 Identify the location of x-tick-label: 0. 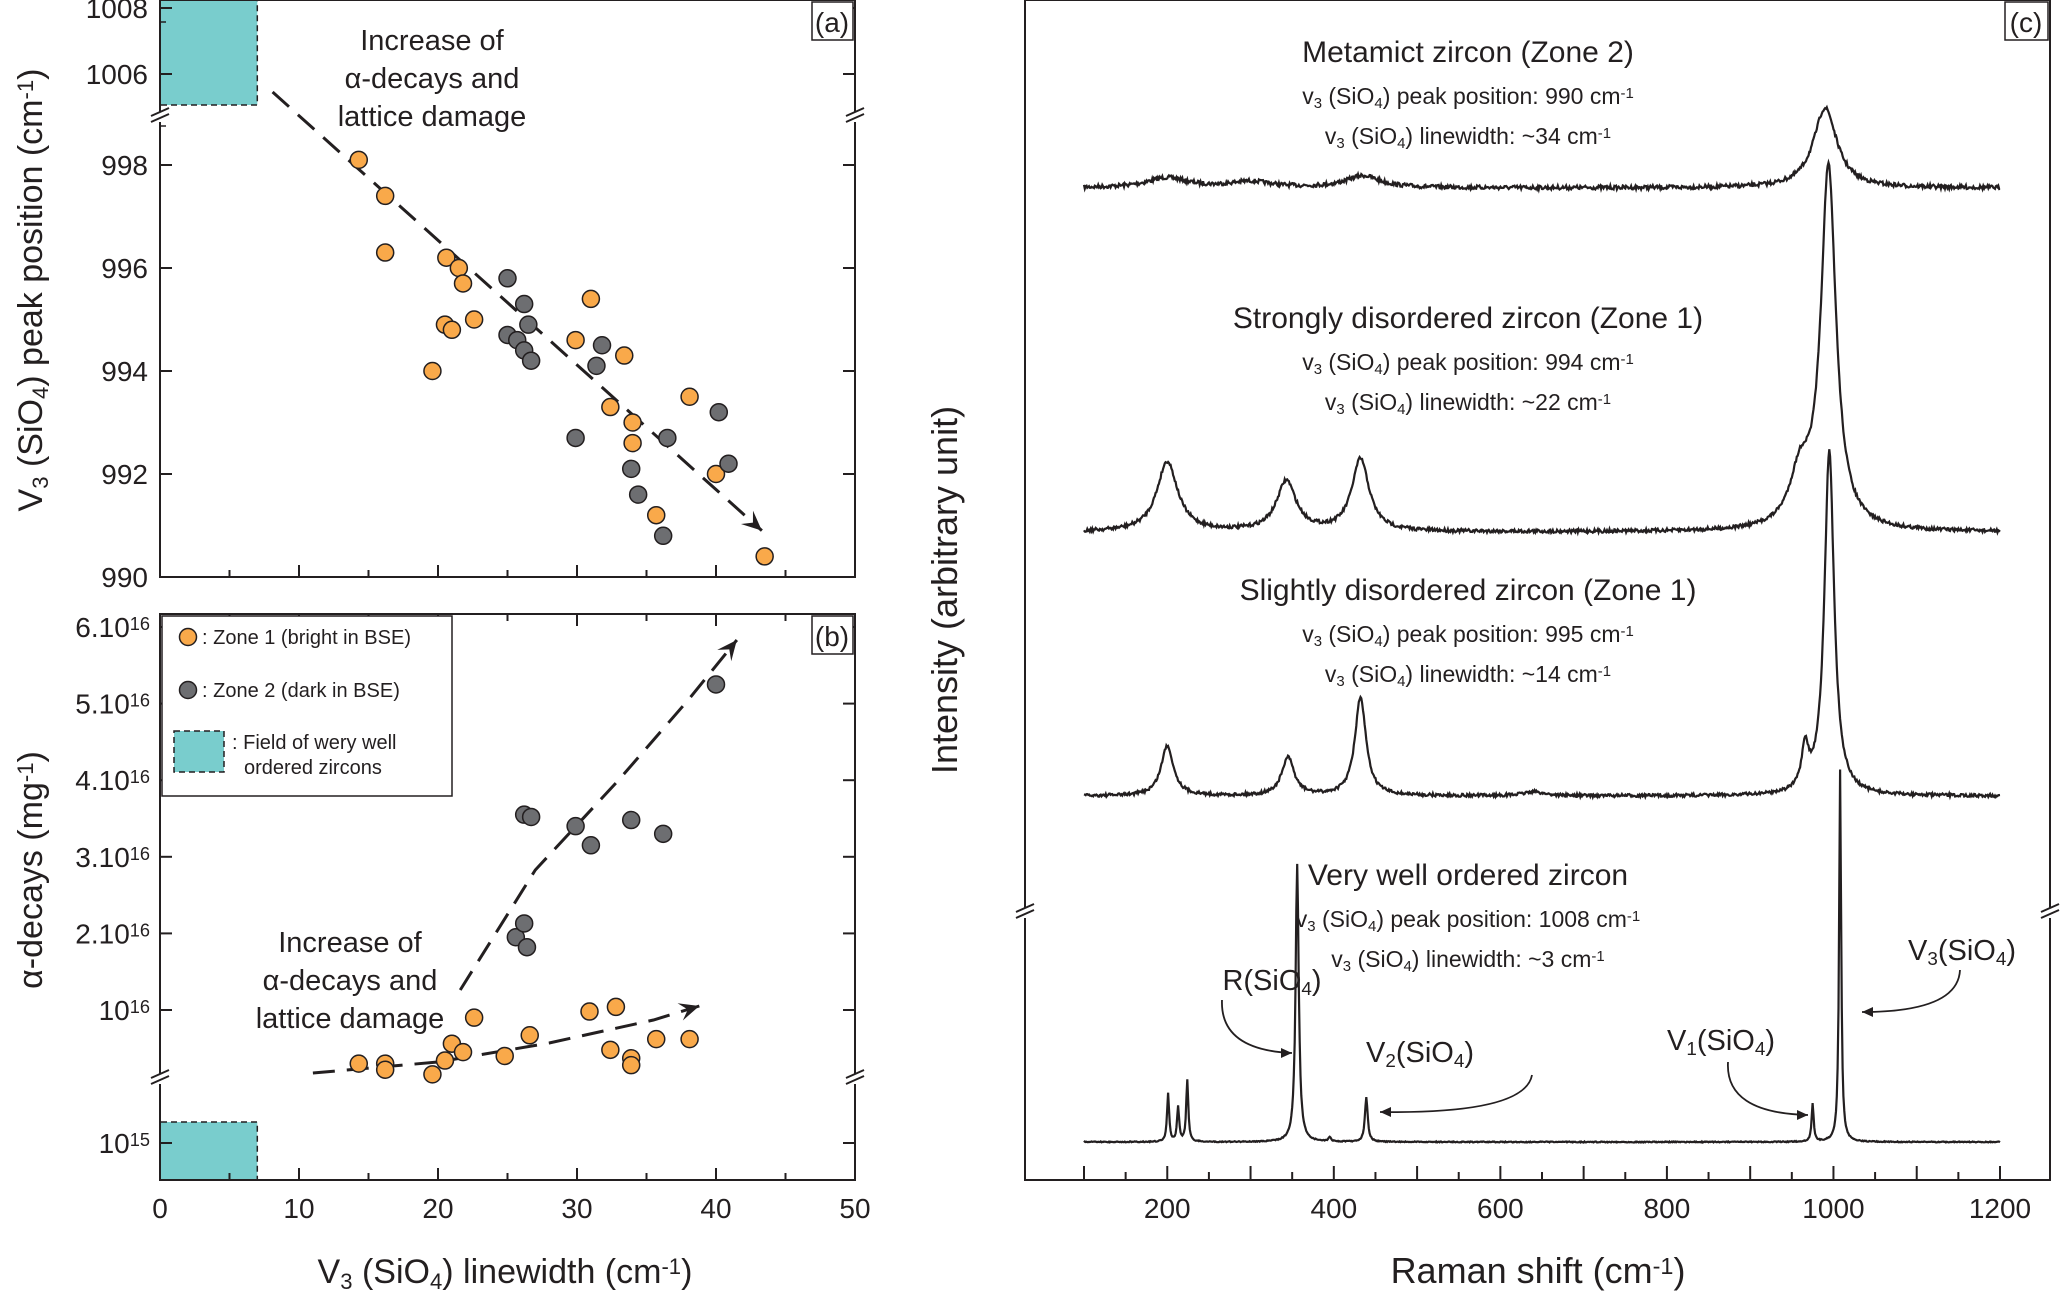
(160, 1208).